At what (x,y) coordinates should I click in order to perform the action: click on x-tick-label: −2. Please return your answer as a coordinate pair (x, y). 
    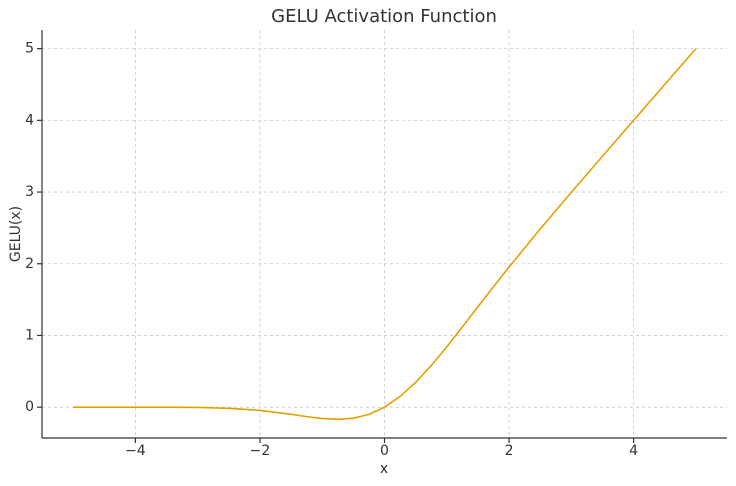
    Looking at the image, I should click on (260, 451).